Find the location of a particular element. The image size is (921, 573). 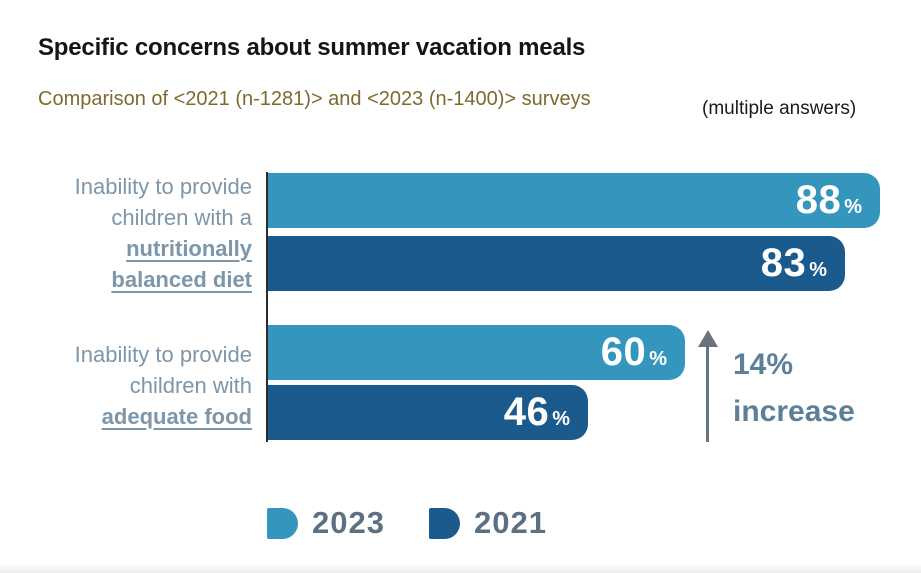

category-label-emphasis-line: nutritionally is located at coordinates (189, 248).